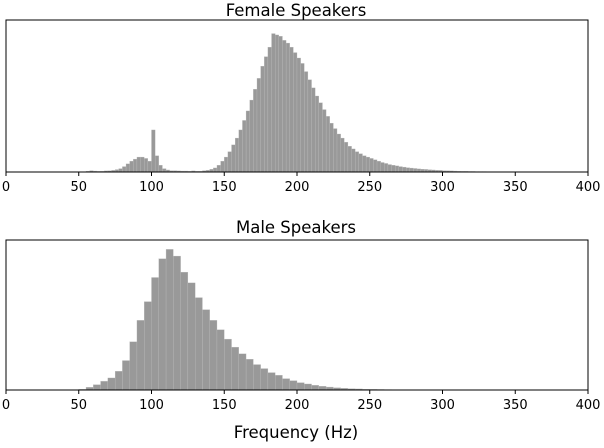 Image resolution: width=604 pixels, height=448 pixels. What do you see at coordinates (224, 405) in the screenshot?
I see `male-x-tick-label: 150` at bounding box center [224, 405].